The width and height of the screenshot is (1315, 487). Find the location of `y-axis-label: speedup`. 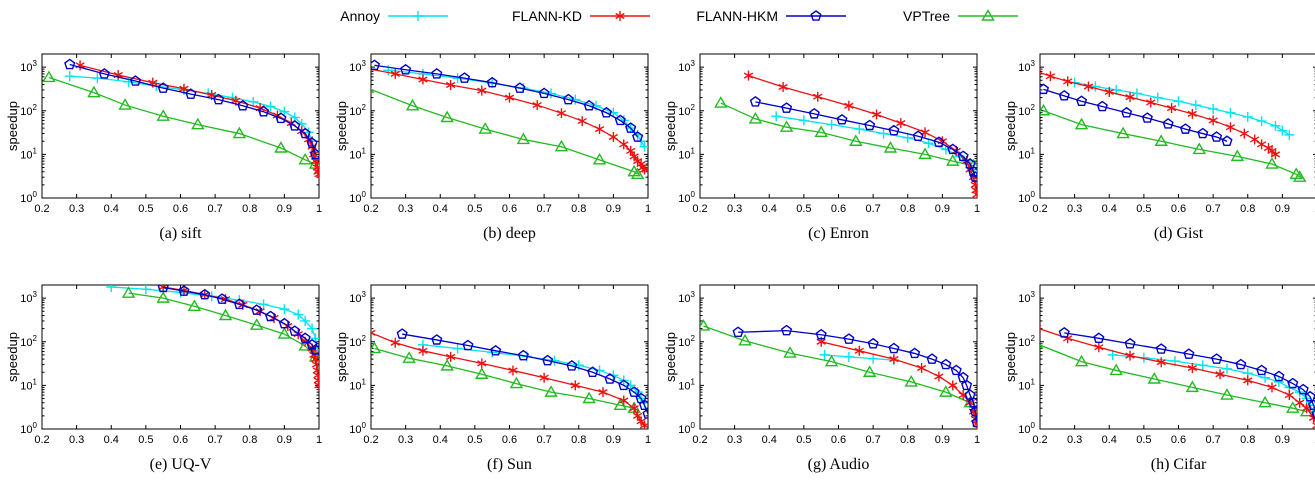

y-axis-label: speedup is located at coordinates (1010, 126).